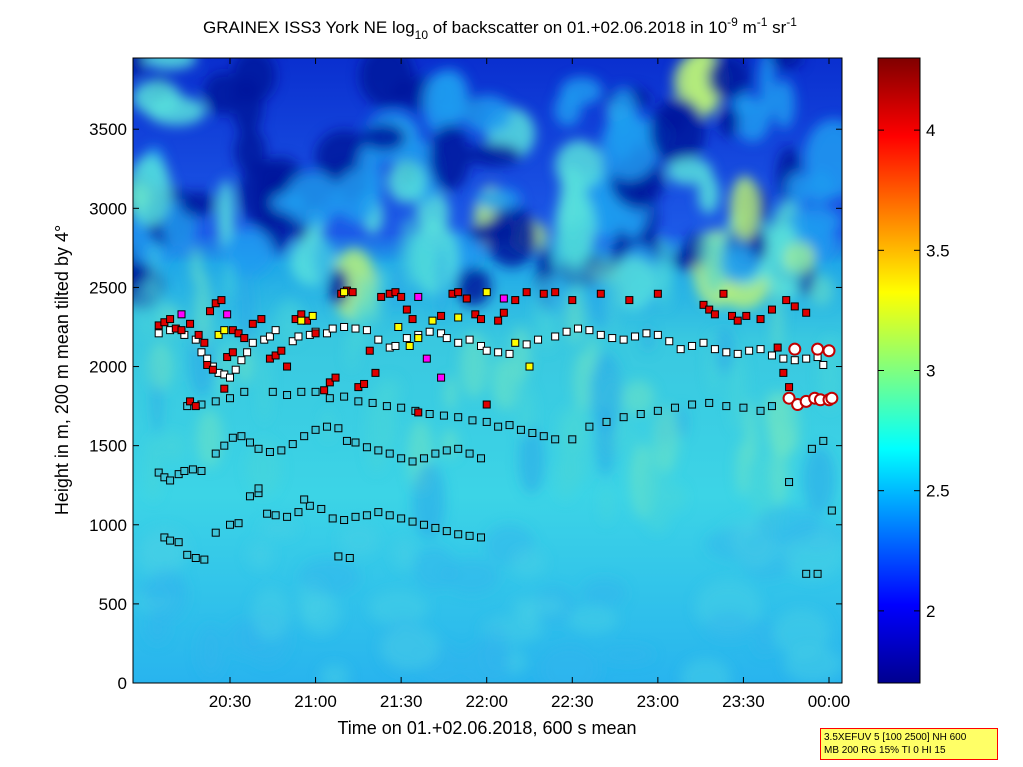 This screenshot has height=767, width=1023. What do you see at coordinates (108, 208) in the screenshot?
I see `y-tick-label: 3000` at bounding box center [108, 208].